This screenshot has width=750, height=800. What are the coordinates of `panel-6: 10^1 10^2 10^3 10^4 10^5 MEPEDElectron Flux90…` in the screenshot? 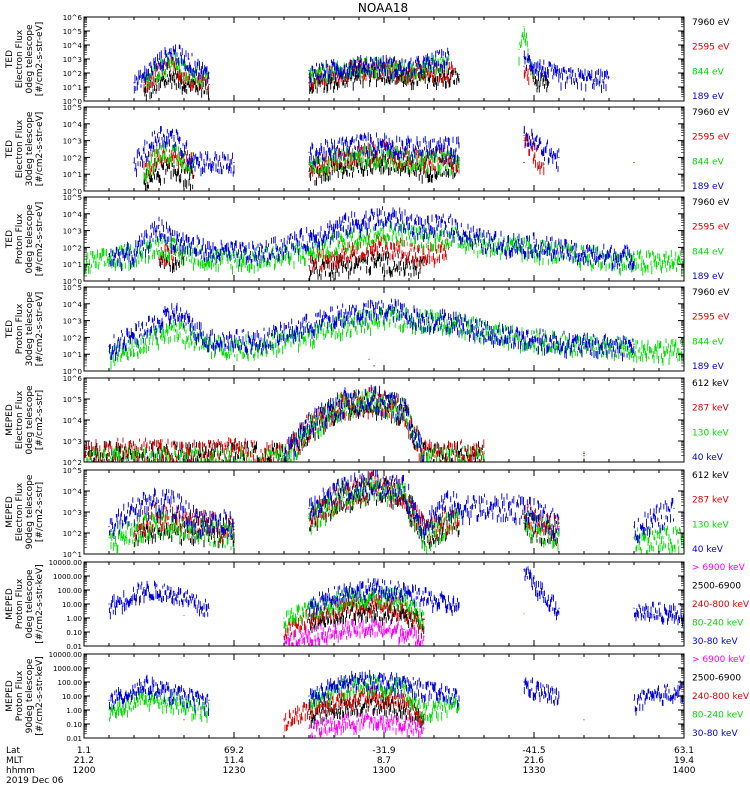 It's located at (367, 513).